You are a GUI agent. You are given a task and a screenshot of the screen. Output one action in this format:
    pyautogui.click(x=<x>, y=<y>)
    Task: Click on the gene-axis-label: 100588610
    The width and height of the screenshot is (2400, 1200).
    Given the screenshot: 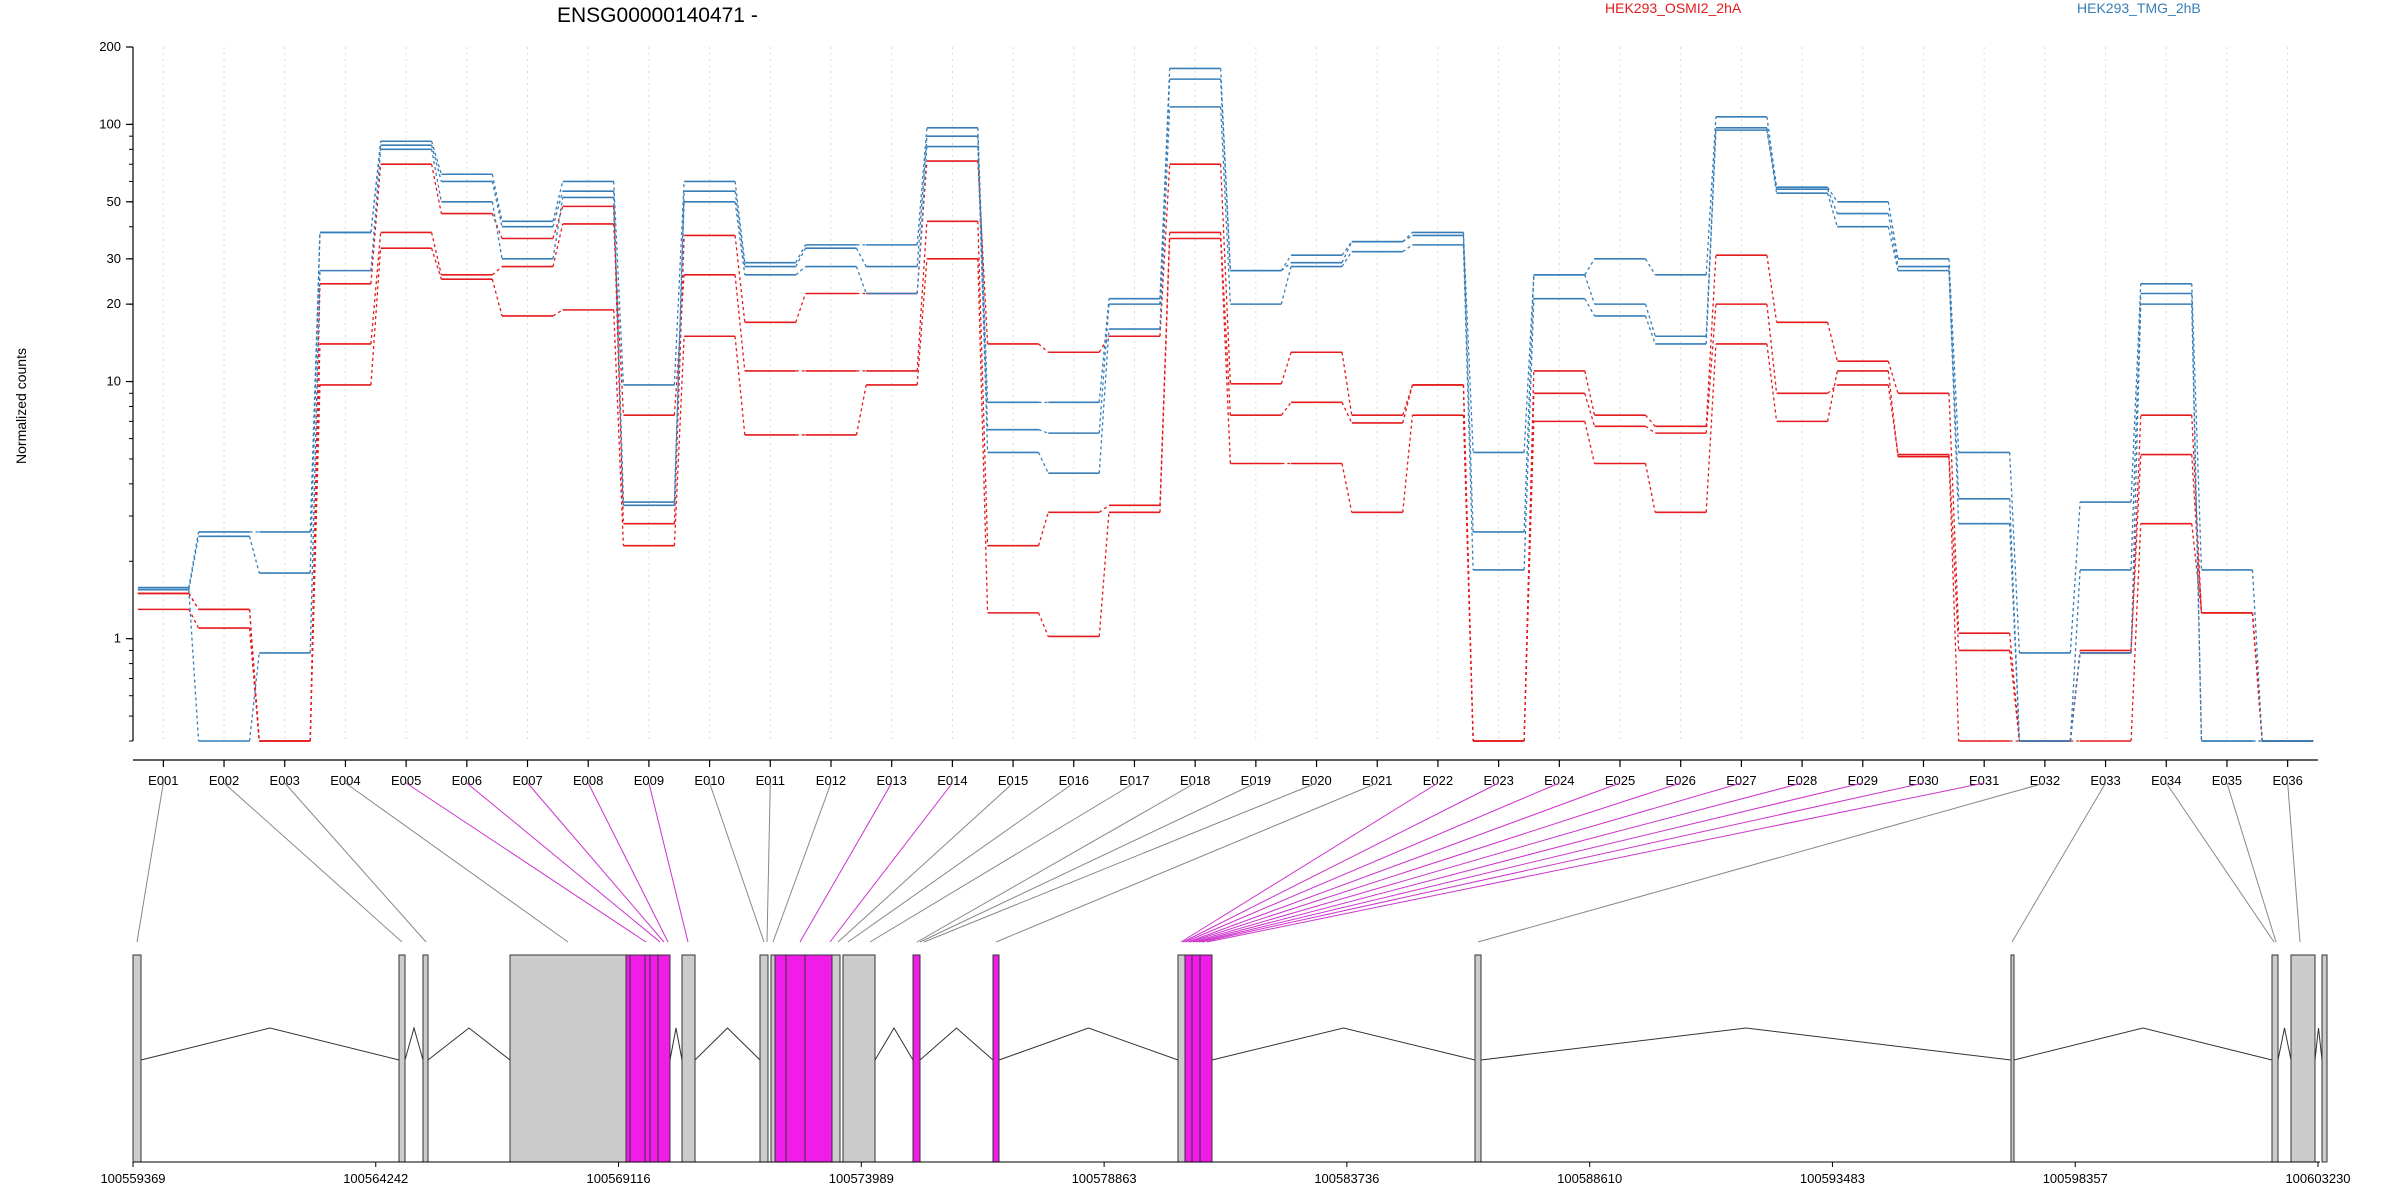 What is the action you would take?
    pyautogui.click(x=1589, y=1178)
    